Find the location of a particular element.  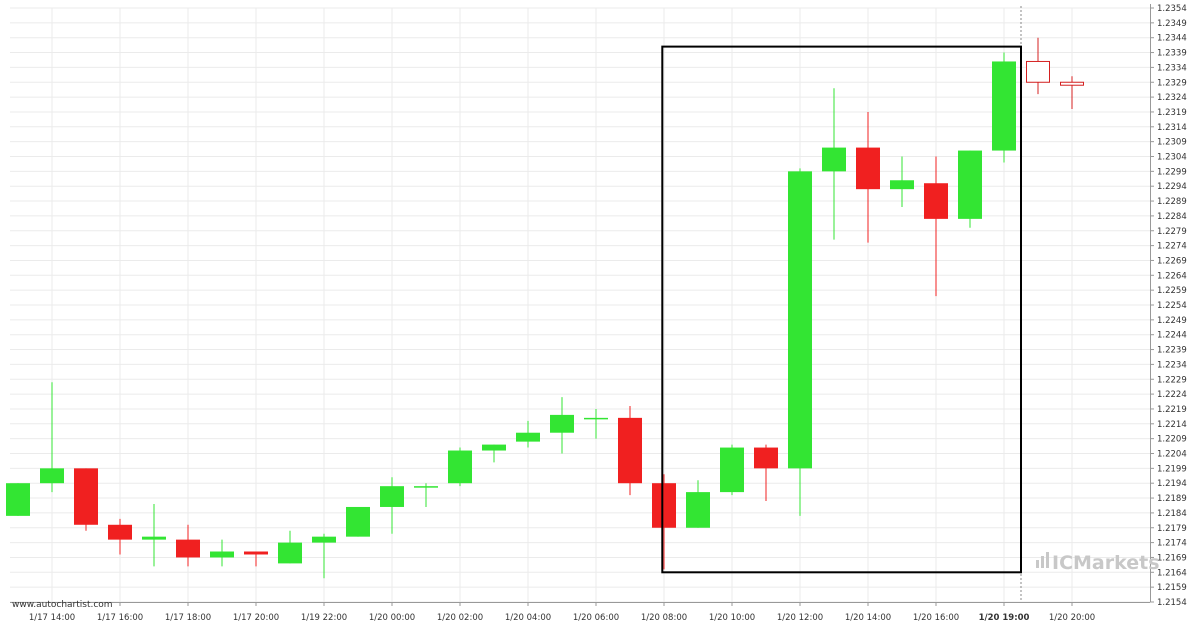

x-tick-label: 1/20 16:00 is located at coordinates (936, 618).